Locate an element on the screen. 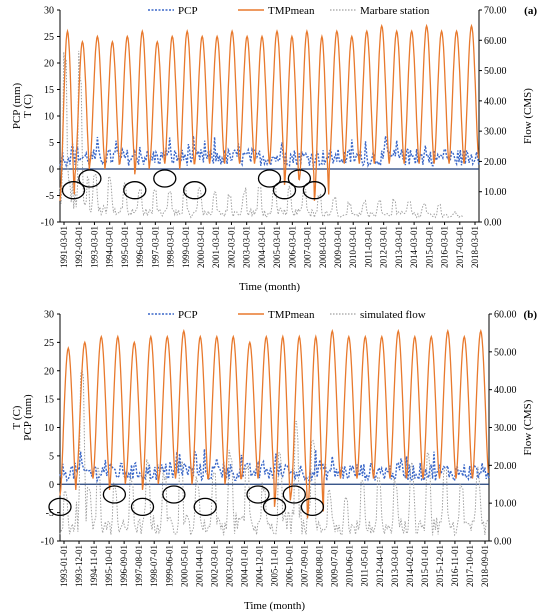 The width and height of the screenshot is (550, 613). x-tick-label: 2013-03-01 is located at coordinates (395, 566).